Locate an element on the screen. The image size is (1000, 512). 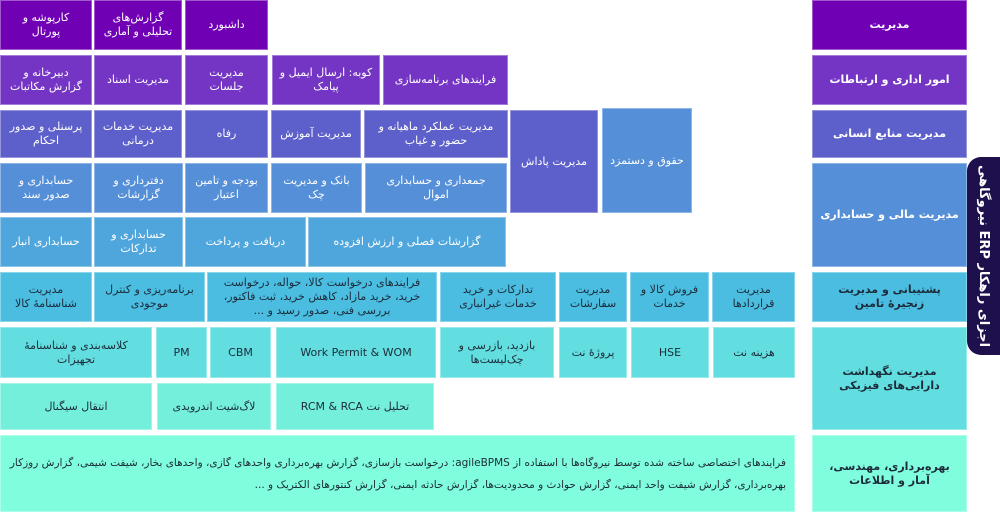
side-tab: اجزای راهکار ERP نیروگاهی is located at coordinates (983, 256).